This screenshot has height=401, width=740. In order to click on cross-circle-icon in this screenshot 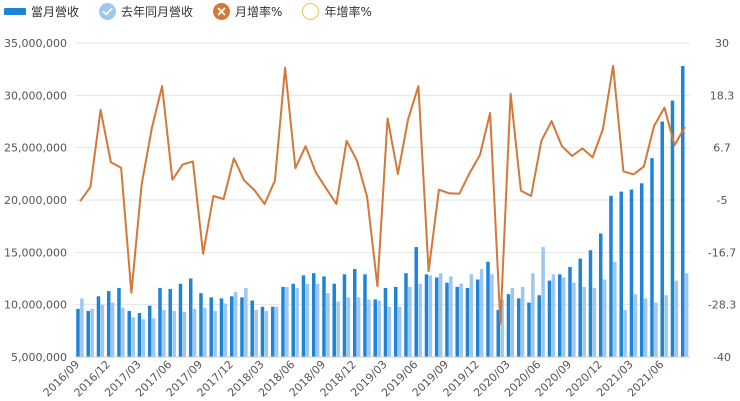, I will do `click(222, 11)`.